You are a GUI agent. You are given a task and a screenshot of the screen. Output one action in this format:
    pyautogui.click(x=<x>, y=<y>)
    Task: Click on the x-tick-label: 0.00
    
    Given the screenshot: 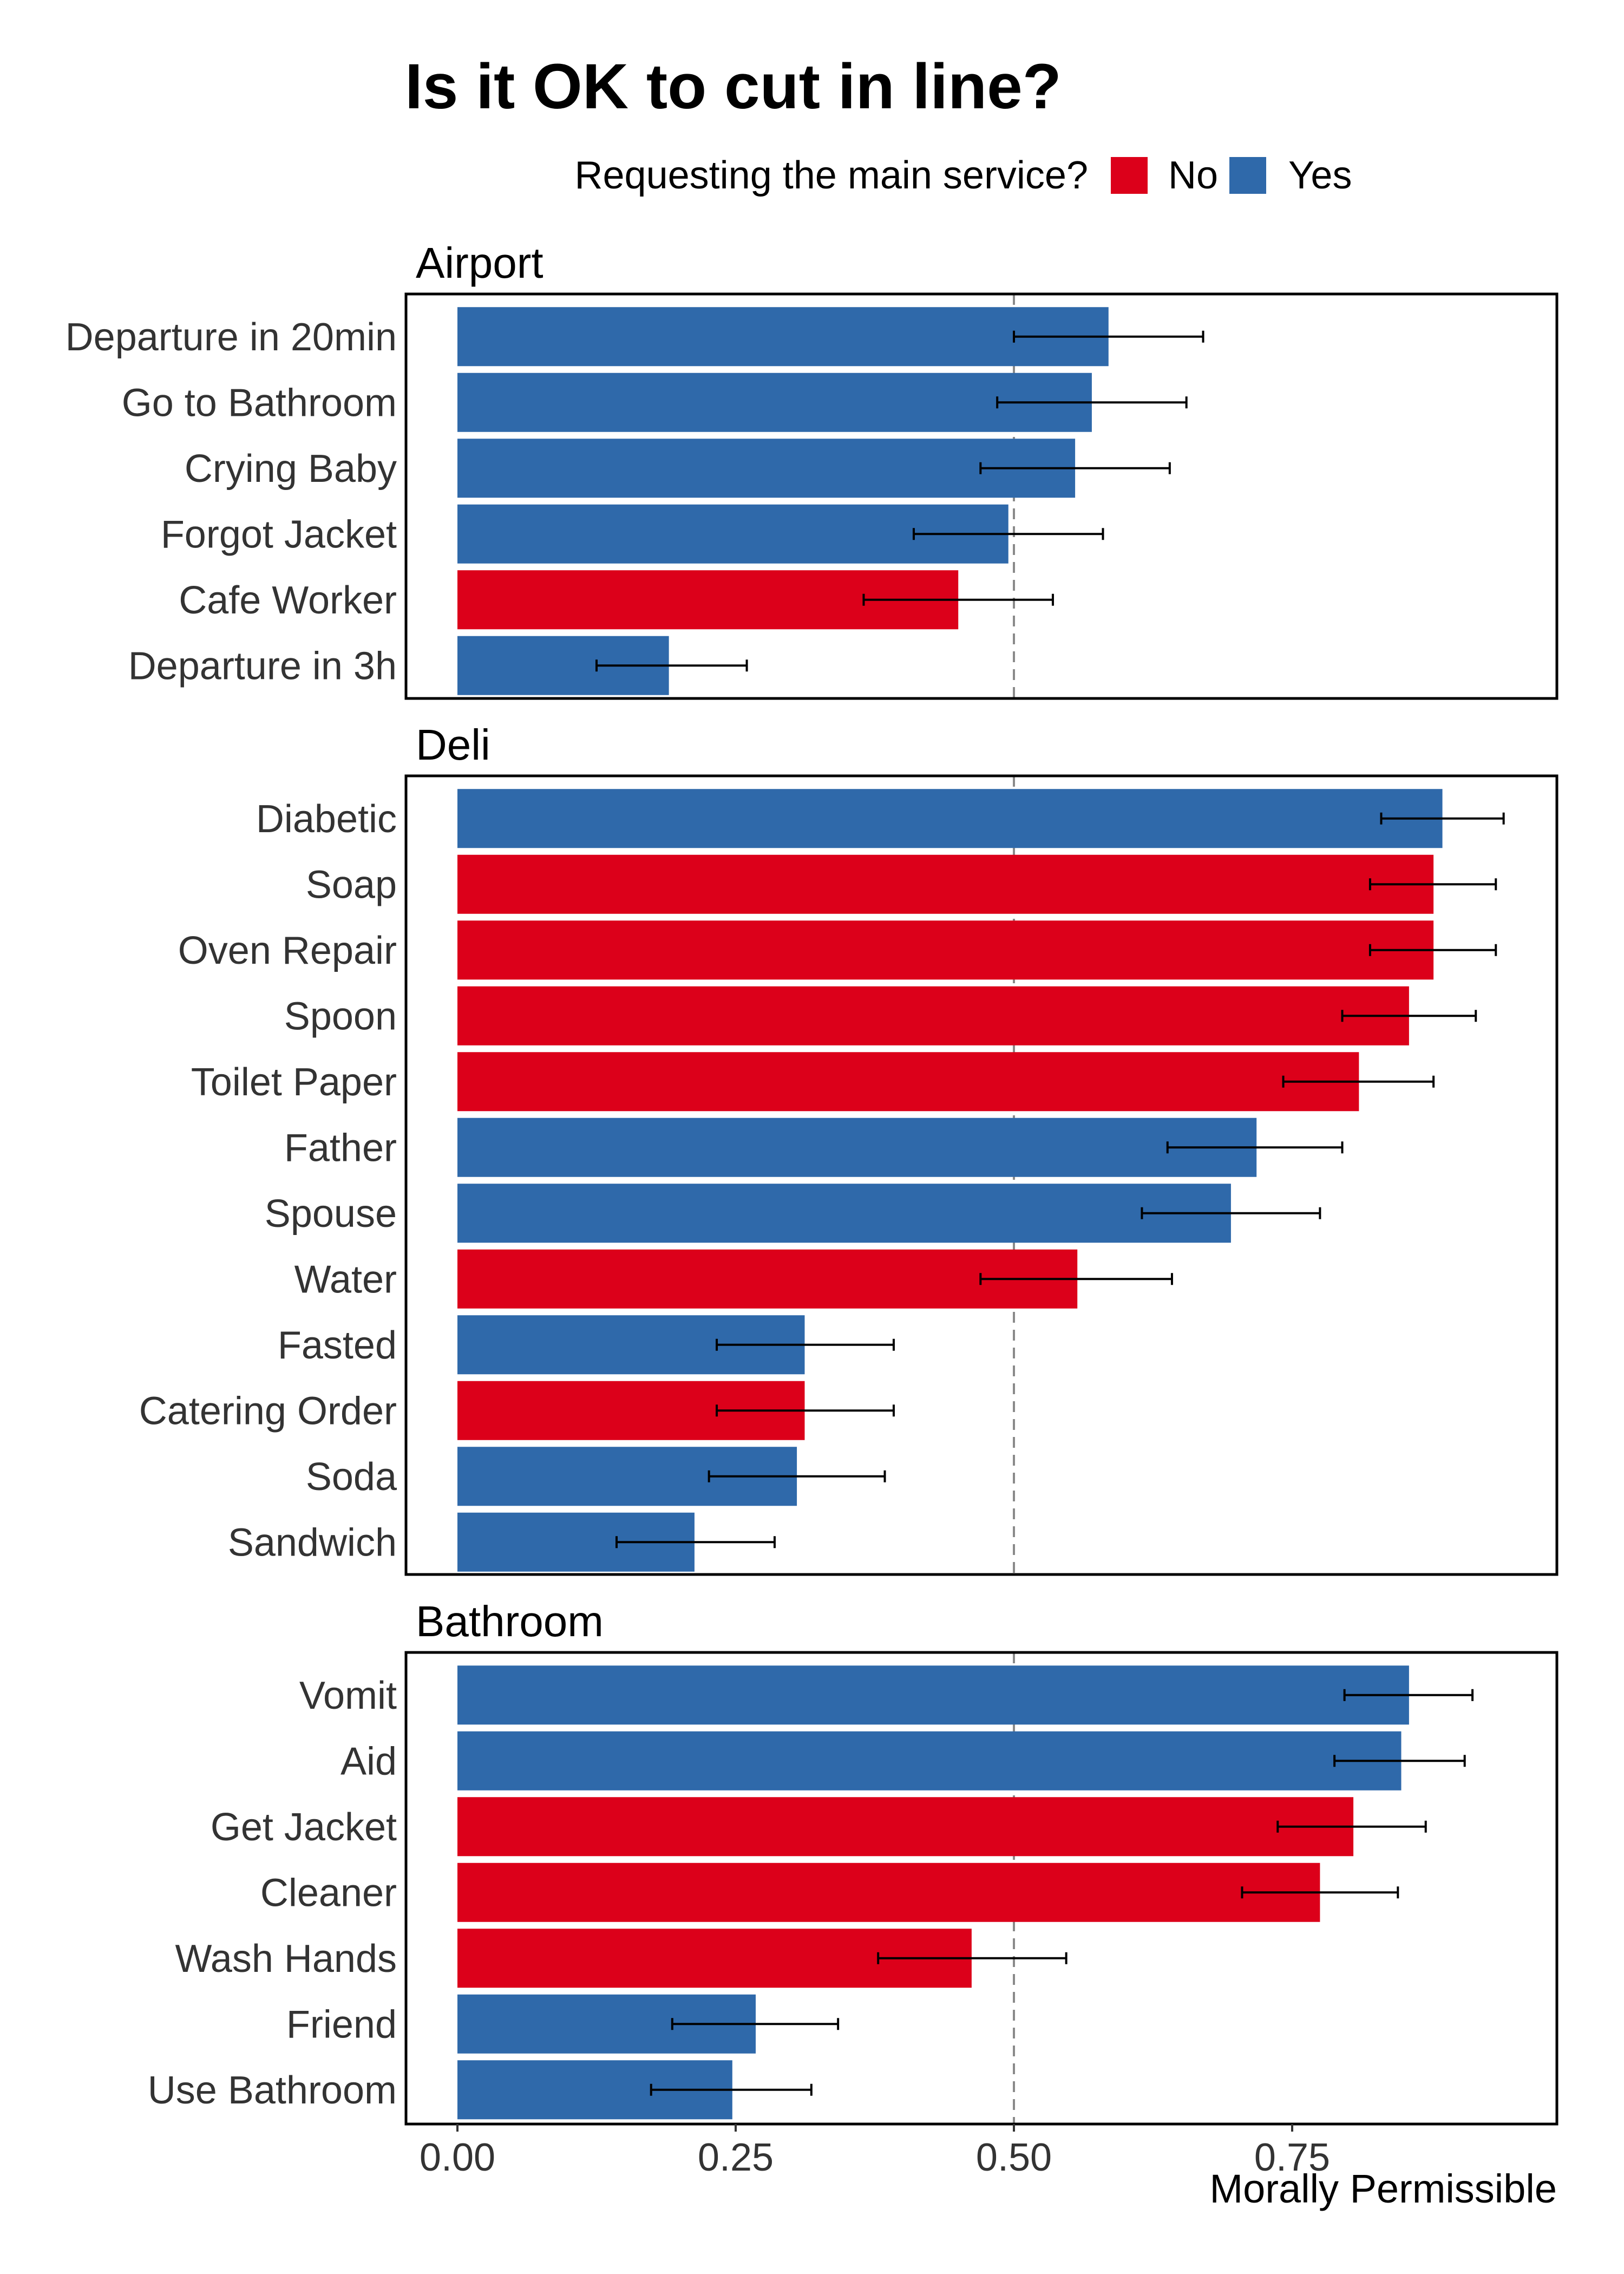 What is the action you would take?
    pyautogui.click(x=458, y=2158)
    